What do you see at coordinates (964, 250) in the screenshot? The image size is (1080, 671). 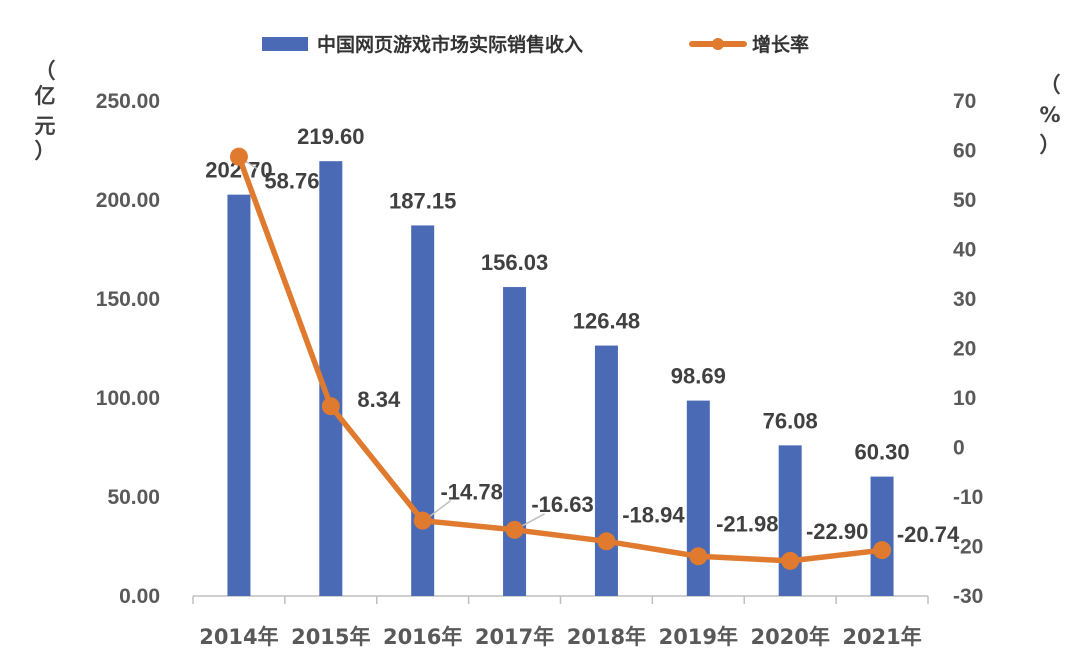 I see `y-right-tick-label: 40` at bounding box center [964, 250].